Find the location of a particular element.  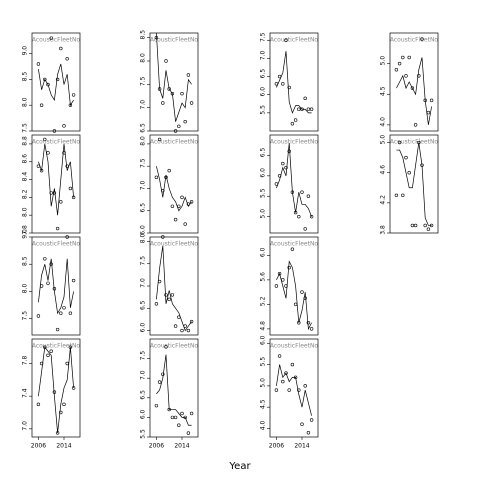

panel: AcousticFleetNo 6.5 7.0 7.5 8.0 8.5 is located at coordinates (169, 81).